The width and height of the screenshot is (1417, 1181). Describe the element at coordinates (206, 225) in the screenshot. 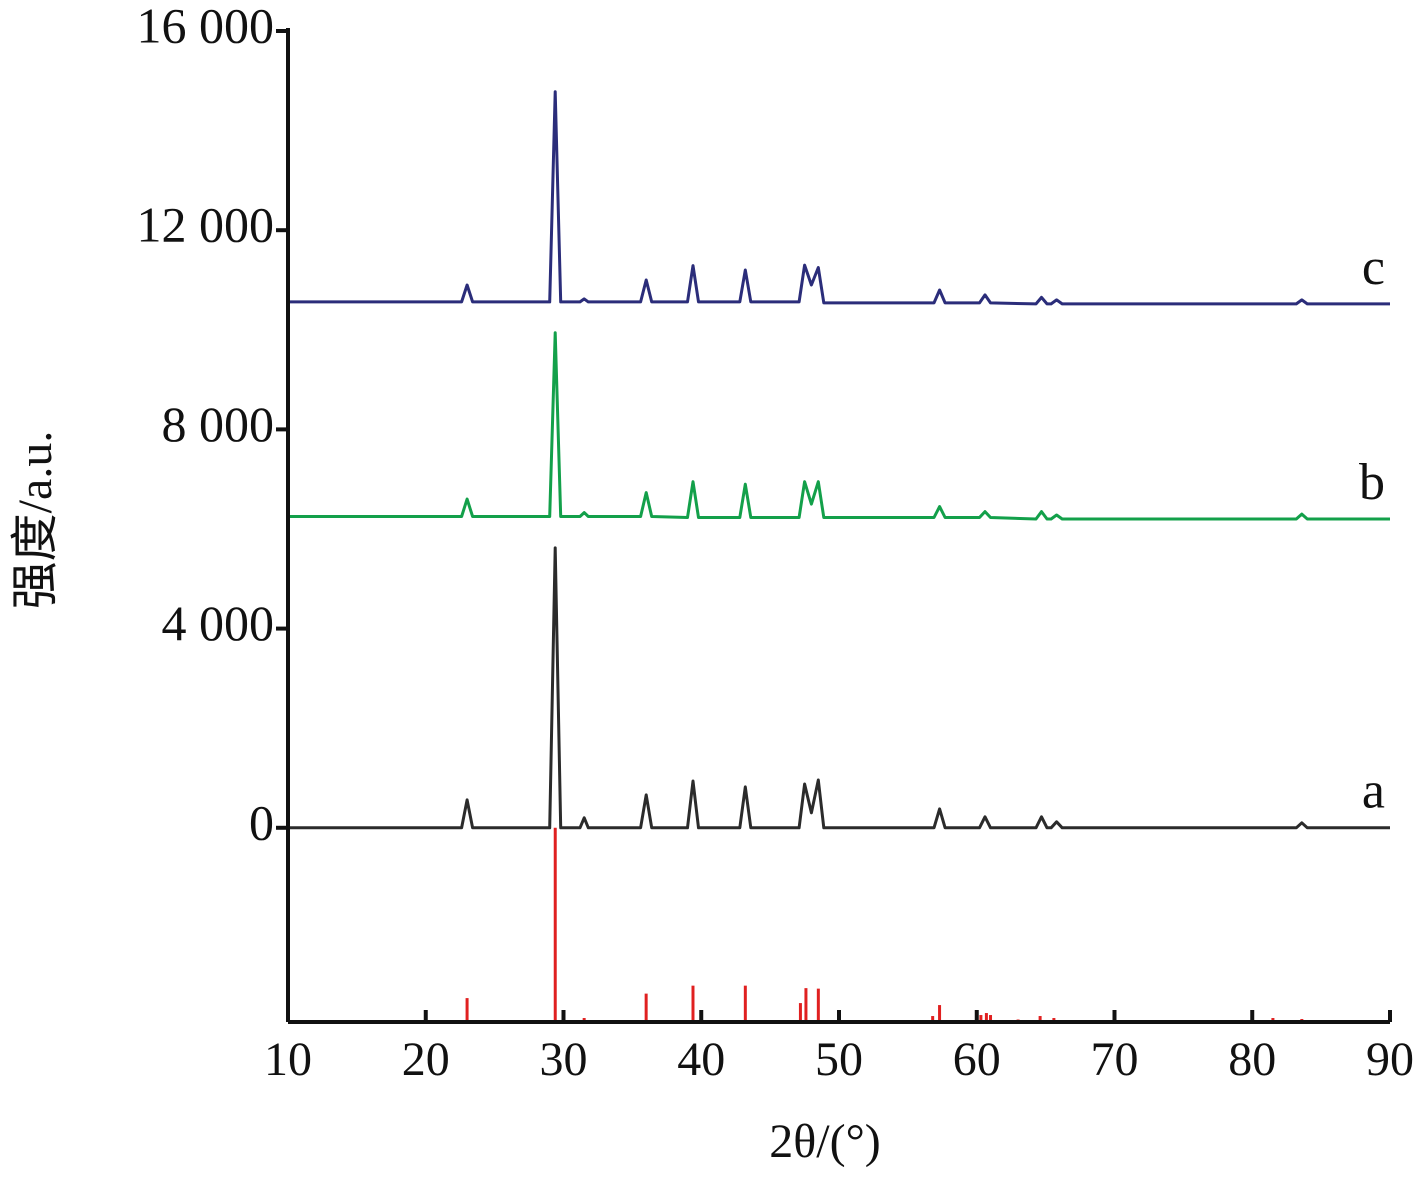

I see `y-tick-label: 12 000` at that location.